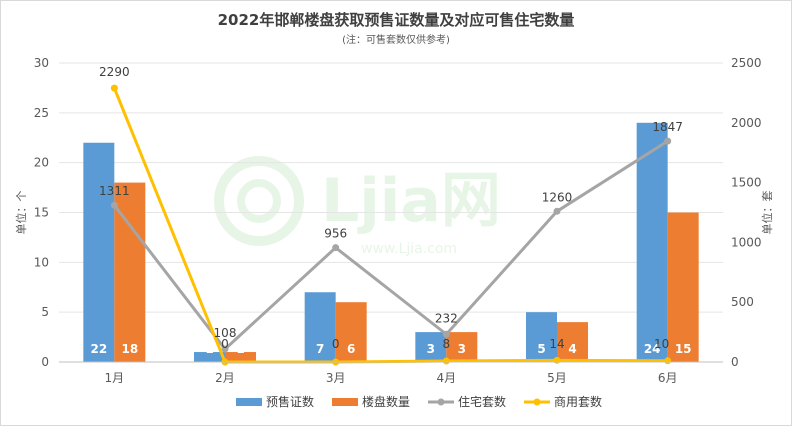  I want to click on y-tick-label: 30, so click(41, 63).